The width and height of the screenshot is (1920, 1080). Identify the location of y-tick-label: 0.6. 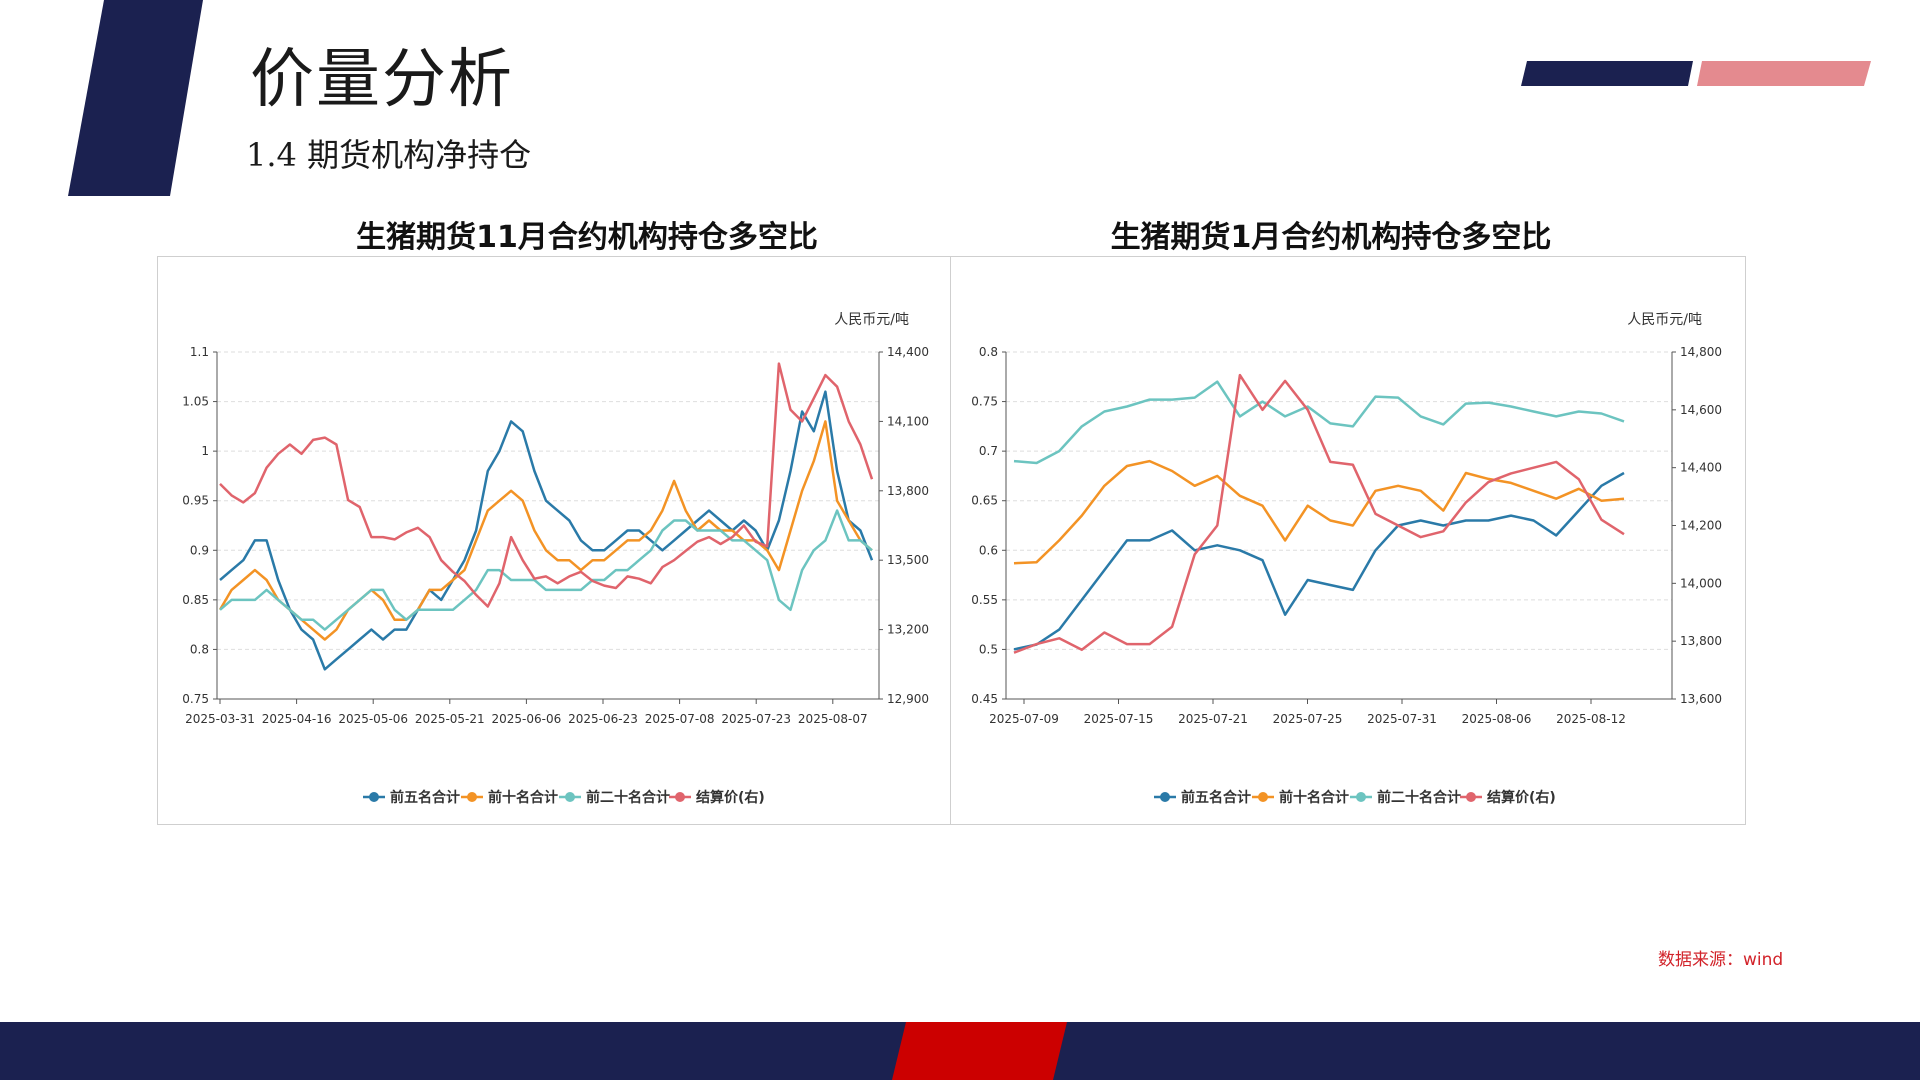
(988, 550).